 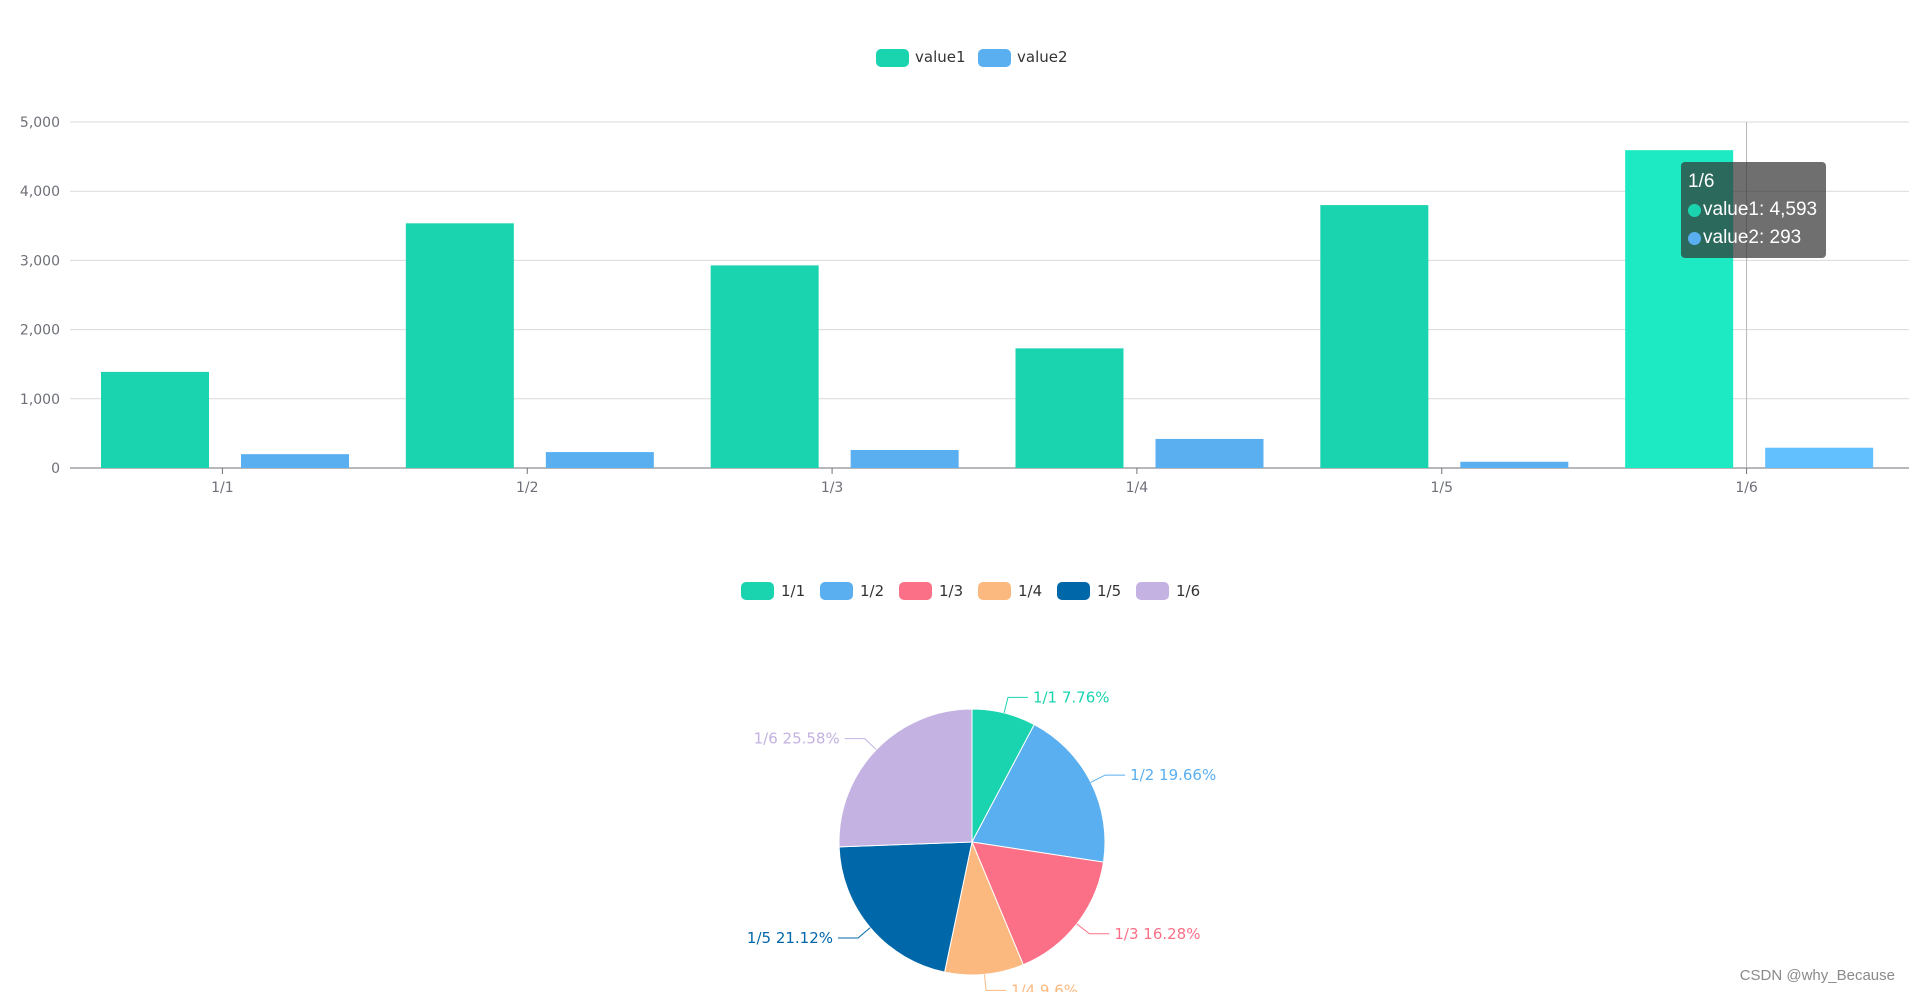 What do you see at coordinates (984, 482) in the screenshot?
I see `bar-x-axis: 1/1 1/2 1/3 1/4 1/5 1/6` at bounding box center [984, 482].